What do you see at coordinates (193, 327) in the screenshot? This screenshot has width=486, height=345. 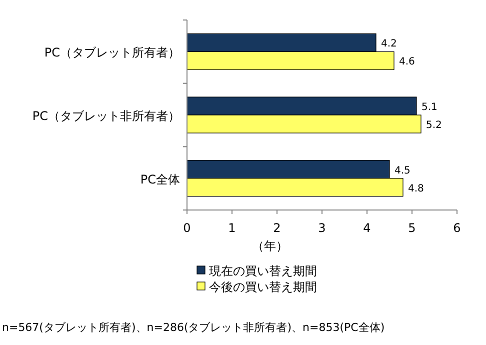 I see `text: n=567(タブレット所有者)、n=286(タブレット非所有者)、n=853(PC全体)` at bounding box center [193, 327].